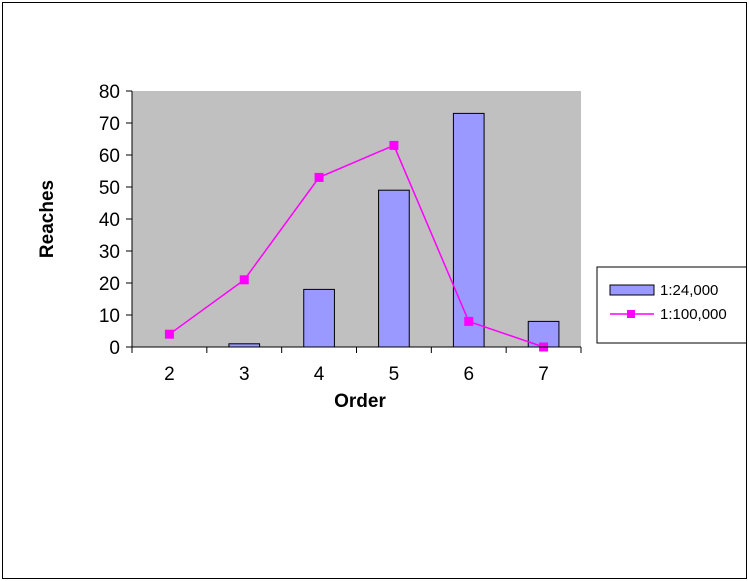 The height and width of the screenshot is (581, 749). What do you see at coordinates (114, 348) in the screenshot?
I see `y-tick-label: 0` at bounding box center [114, 348].